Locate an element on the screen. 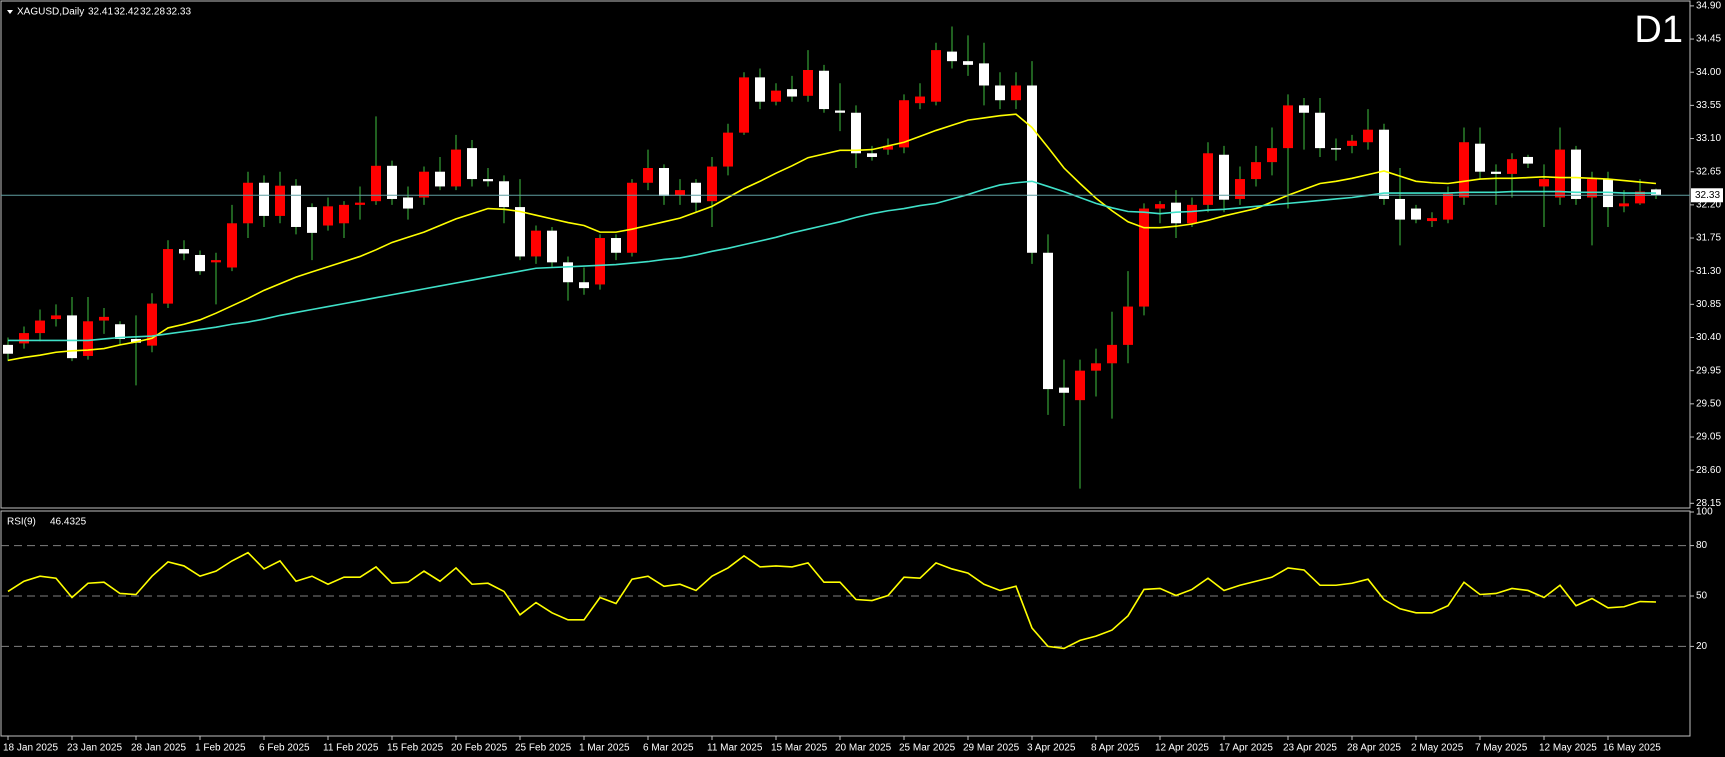  ohlc-low: 32.28 is located at coordinates (152, 12).